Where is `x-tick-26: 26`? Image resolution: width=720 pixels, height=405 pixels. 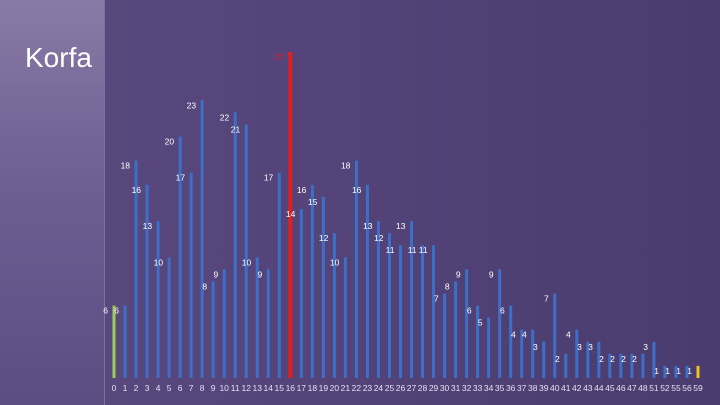
x-tick-26: 26 is located at coordinates (401, 388).